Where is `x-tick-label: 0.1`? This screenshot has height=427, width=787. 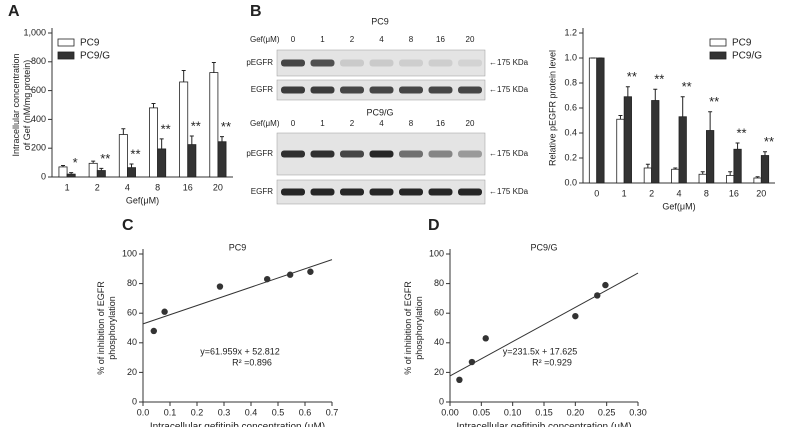 x-tick-label: 0.1 is located at coordinates (170, 412).